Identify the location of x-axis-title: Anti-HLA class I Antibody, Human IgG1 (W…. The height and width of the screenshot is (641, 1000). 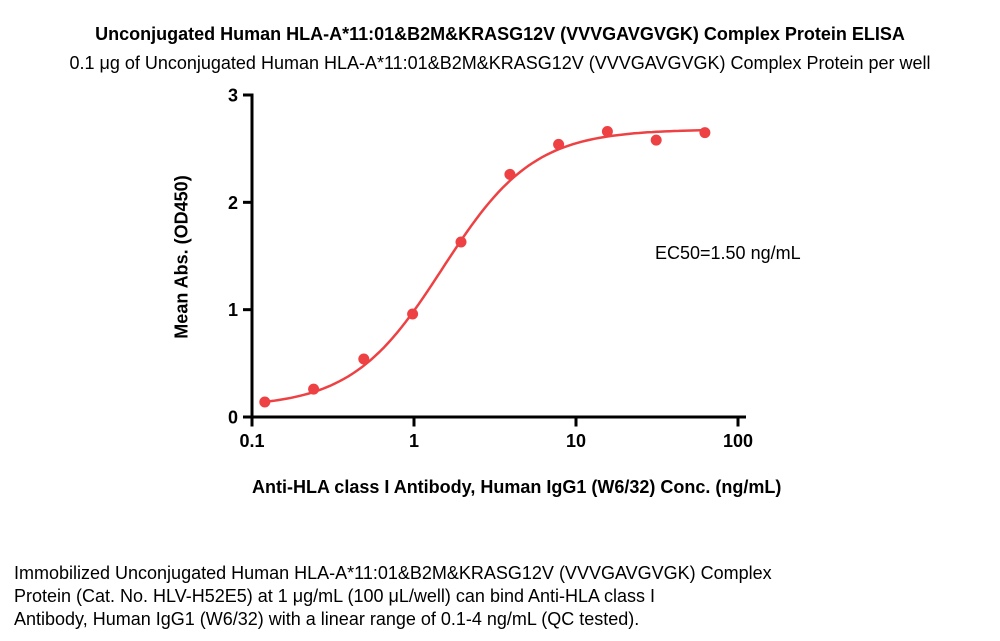
(517, 487).